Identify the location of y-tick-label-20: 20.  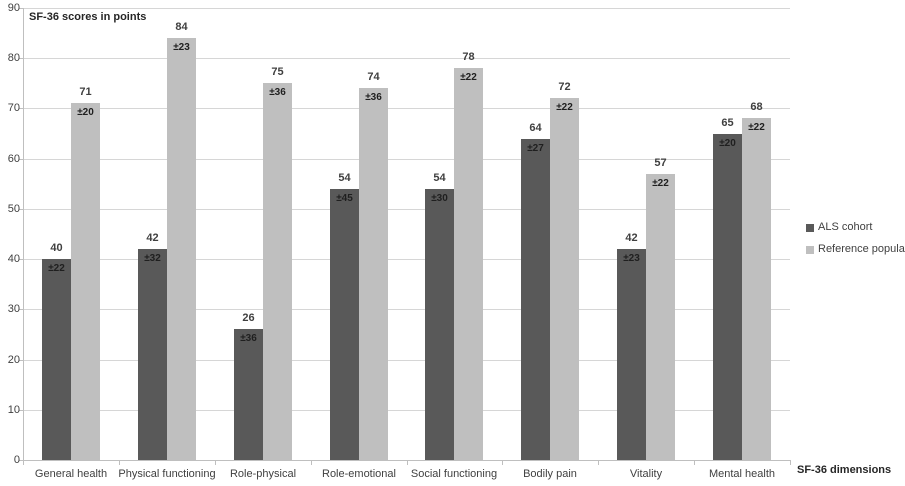
(13, 360).